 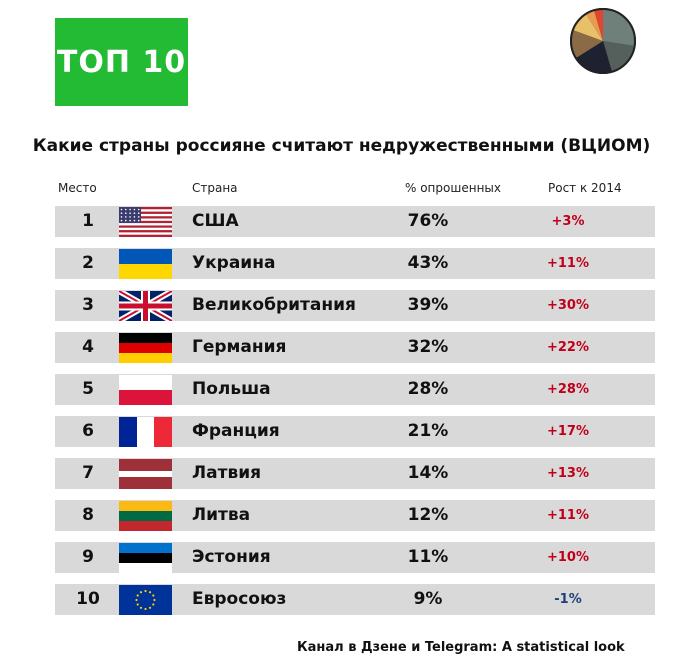 I want to click on header-country: Страна, so click(x=215, y=188).